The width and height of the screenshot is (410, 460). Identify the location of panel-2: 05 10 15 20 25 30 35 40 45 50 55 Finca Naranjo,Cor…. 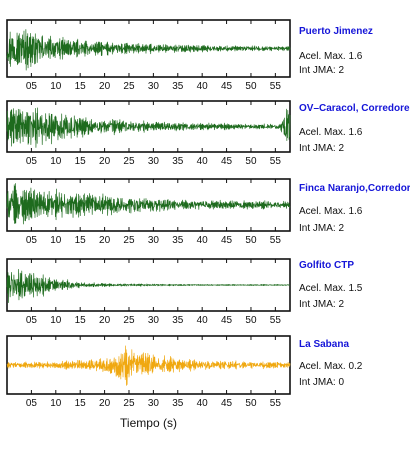
(208, 212).